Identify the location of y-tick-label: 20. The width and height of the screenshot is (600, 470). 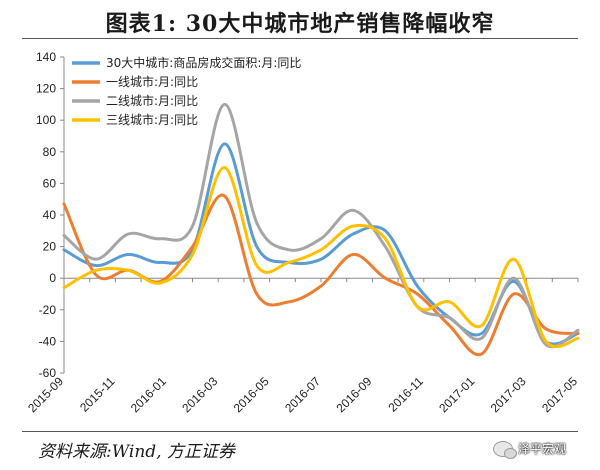
(50, 247).